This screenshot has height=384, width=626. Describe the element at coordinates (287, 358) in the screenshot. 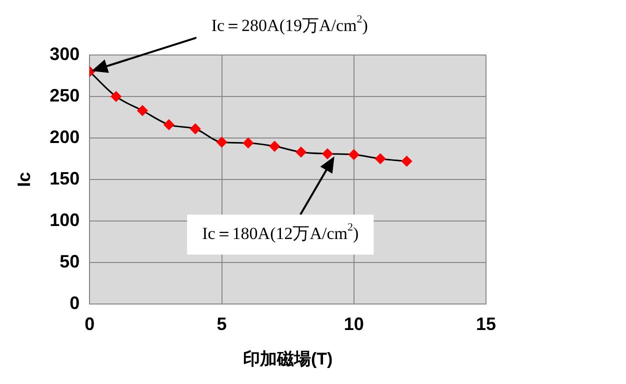

I see `x-axis-title: 印加磁場(T)` at that location.